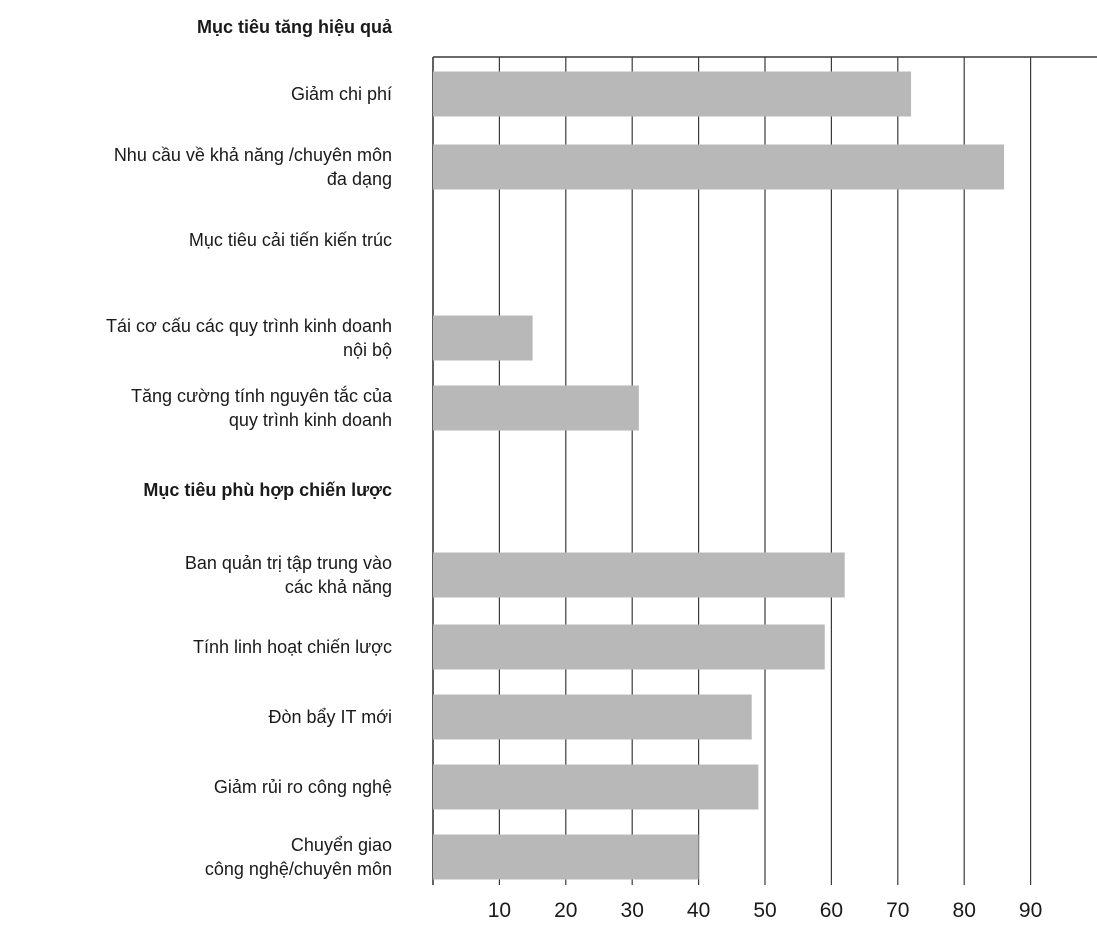  Describe the element at coordinates (698, 910) in the screenshot. I see `x-tick-label: 40` at that location.